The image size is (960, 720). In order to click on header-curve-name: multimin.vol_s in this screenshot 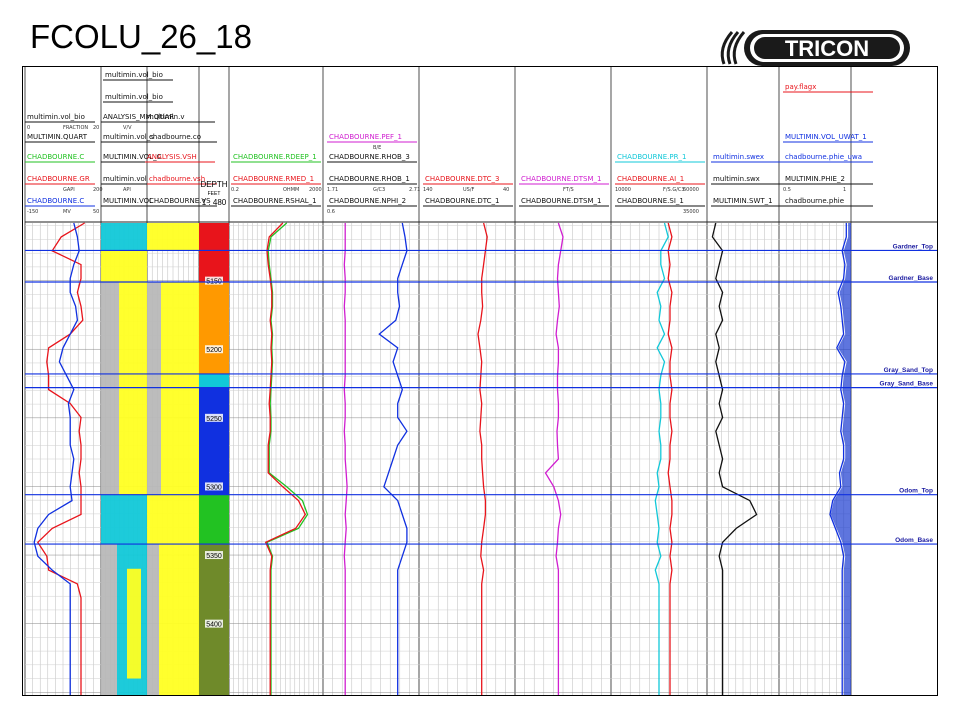, I will do `click(128, 137)`.